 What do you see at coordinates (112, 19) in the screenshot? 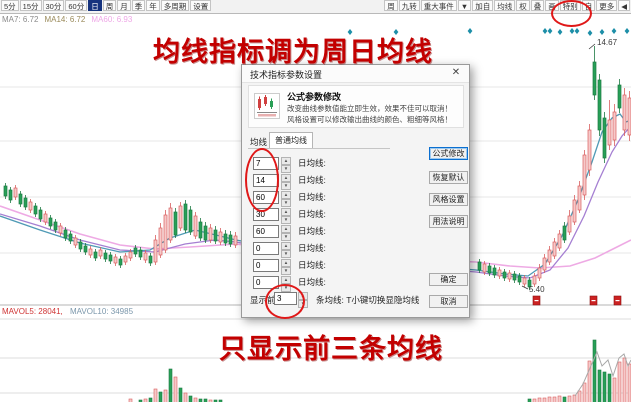
I see `ma-value: MA60: 6.93` at bounding box center [112, 19].